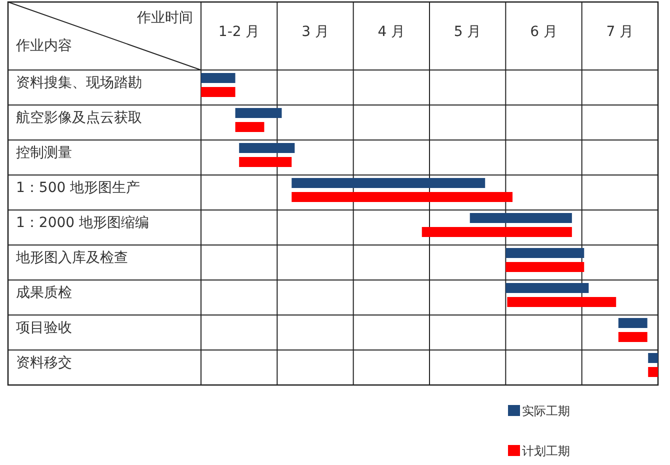  What do you see at coordinates (315, 32) in the screenshot?
I see `x-tick-label: 3 月` at bounding box center [315, 32].